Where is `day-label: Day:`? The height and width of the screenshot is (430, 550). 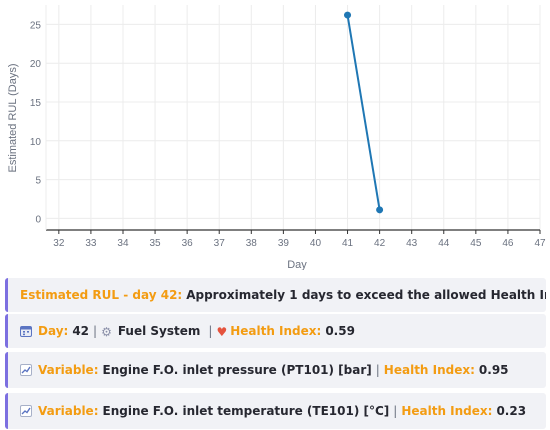 day-label: Day: is located at coordinates (53, 331).